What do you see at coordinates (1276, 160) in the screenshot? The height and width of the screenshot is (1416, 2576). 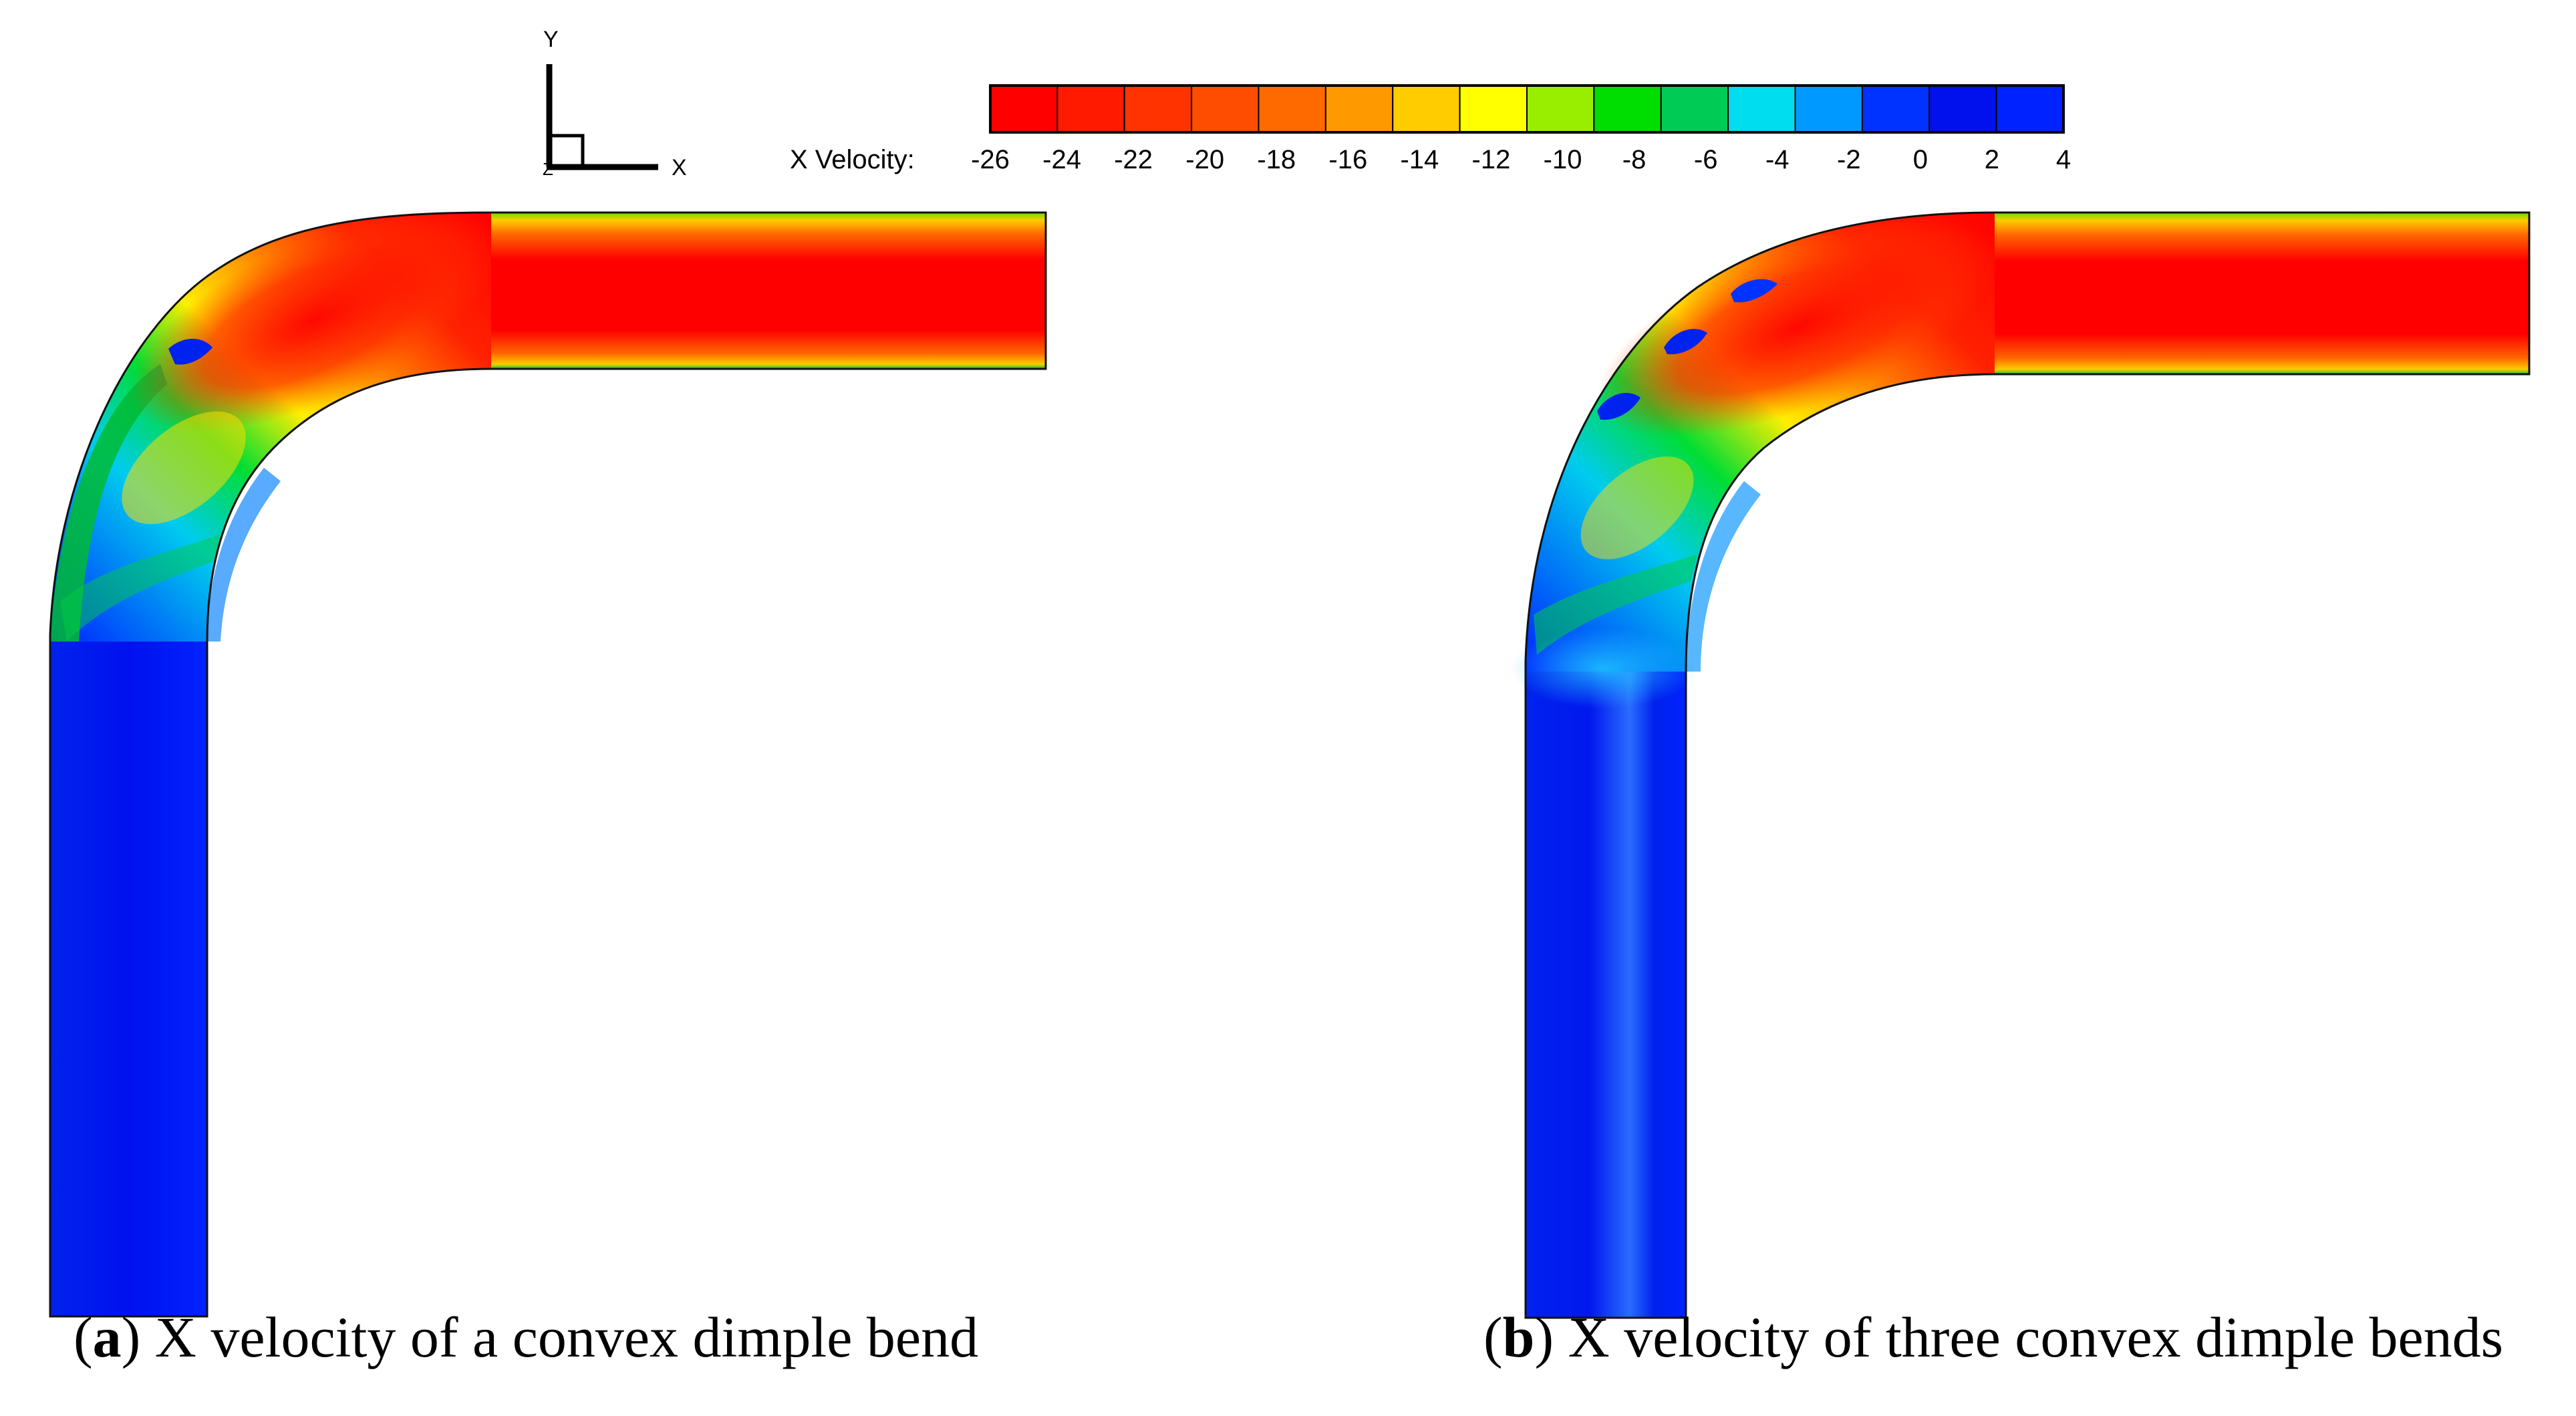 I see `legend-tick-label: -18` at bounding box center [1276, 160].